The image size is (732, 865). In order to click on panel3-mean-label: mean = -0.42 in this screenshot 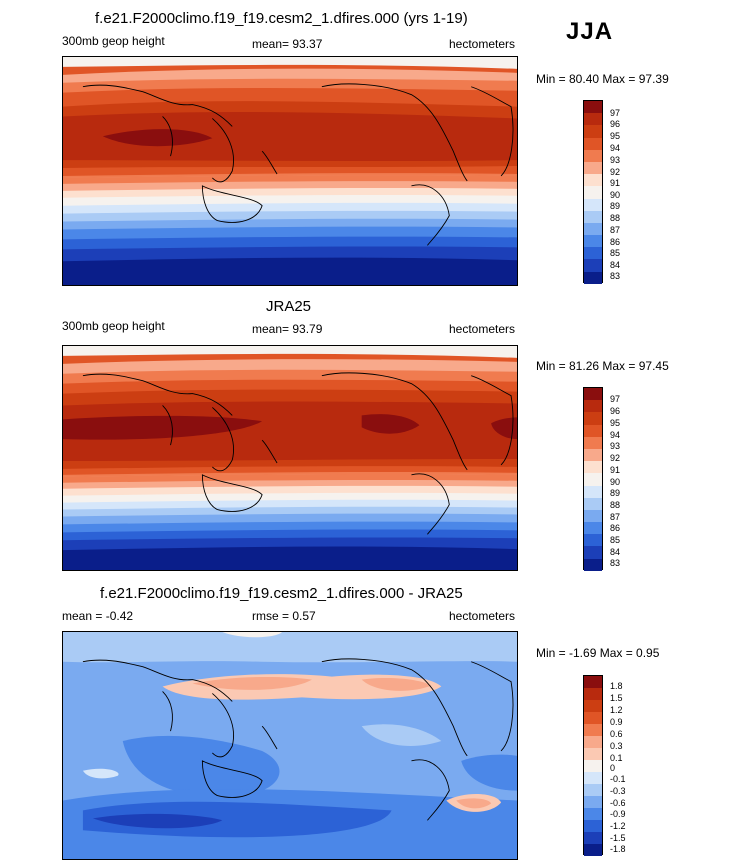, I will do `click(98, 616)`.